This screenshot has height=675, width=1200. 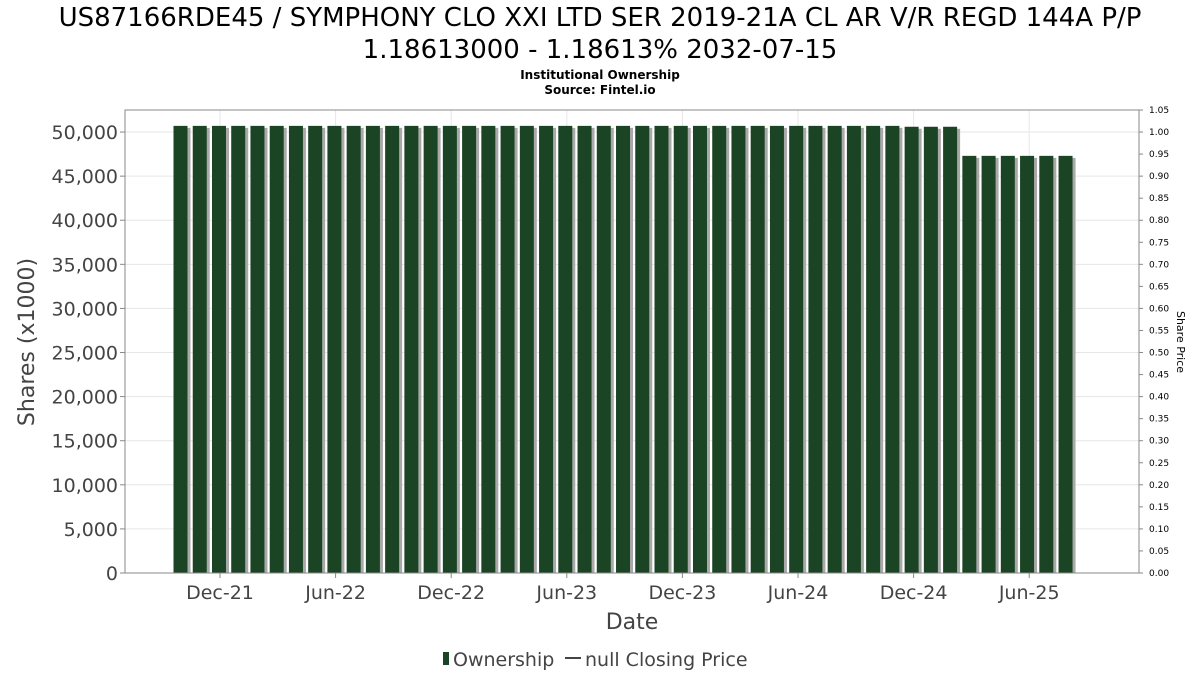 What do you see at coordinates (85, 442) in the screenshot?
I see `y-tick-label: 15,000` at bounding box center [85, 442].